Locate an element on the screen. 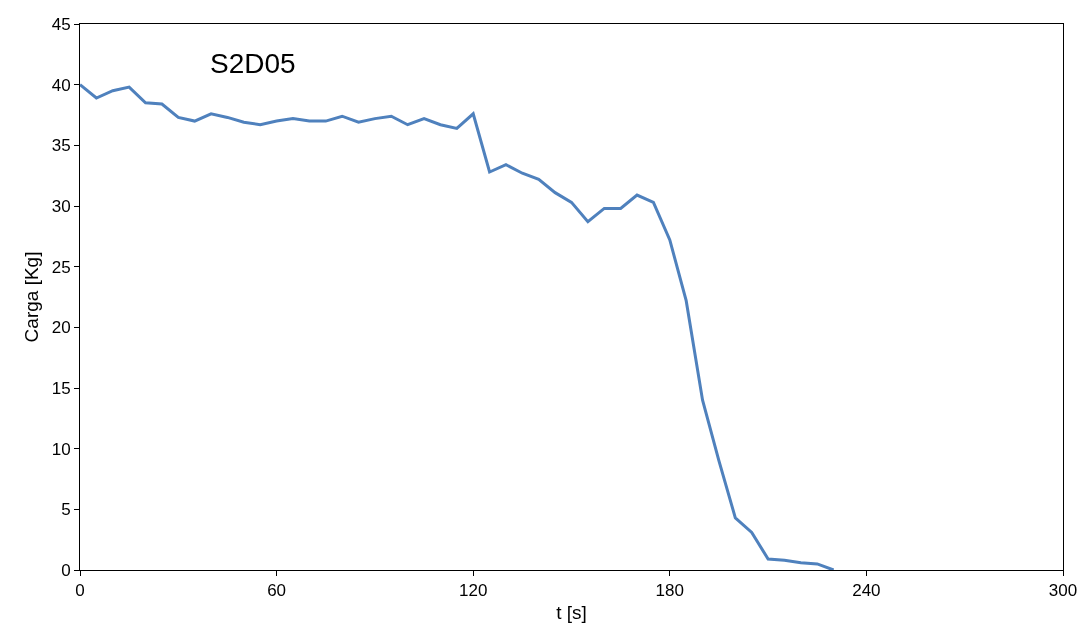 Image resolution: width=1088 pixels, height=640 pixels. x-tick-label: 240 is located at coordinates (866, 591).